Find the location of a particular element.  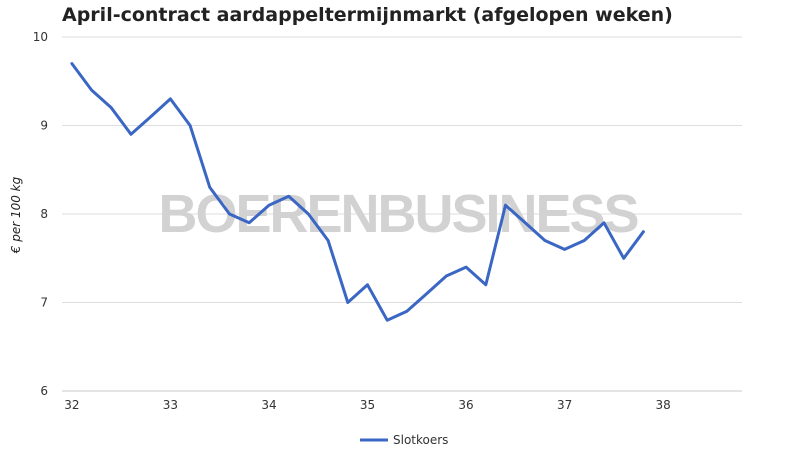

legend-label-slotkoers: Slotkoers is located at coordinates (420, 440).